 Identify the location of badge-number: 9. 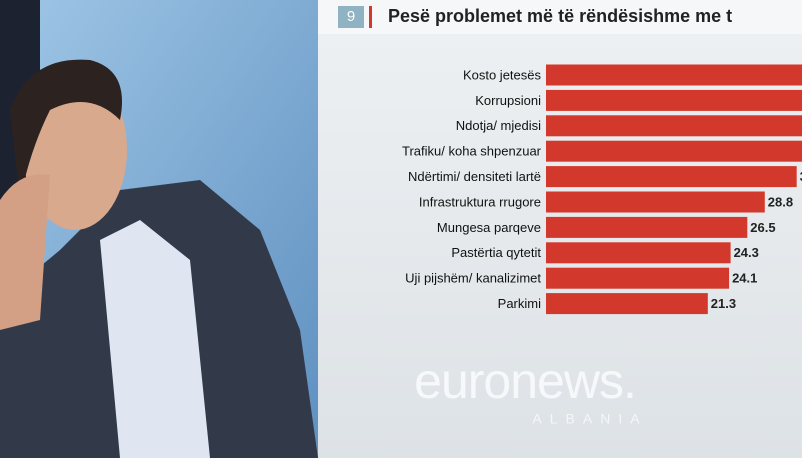
(351, 16).